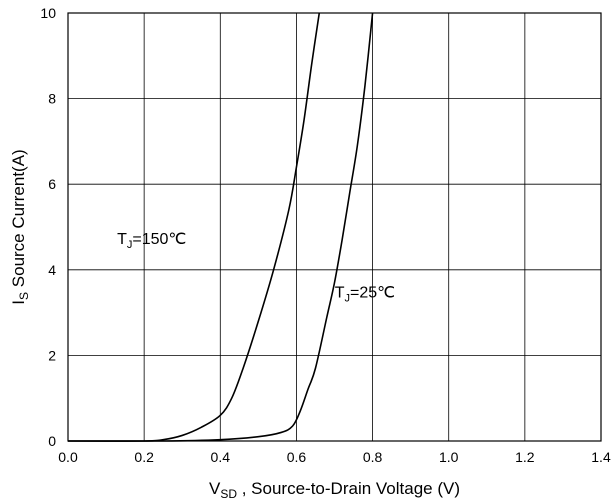 This screenshot has height=502, width=613. Describe the element at coordinates (221, 457) in the screenshot. I see `x-tick-label: 0.4` at that location.